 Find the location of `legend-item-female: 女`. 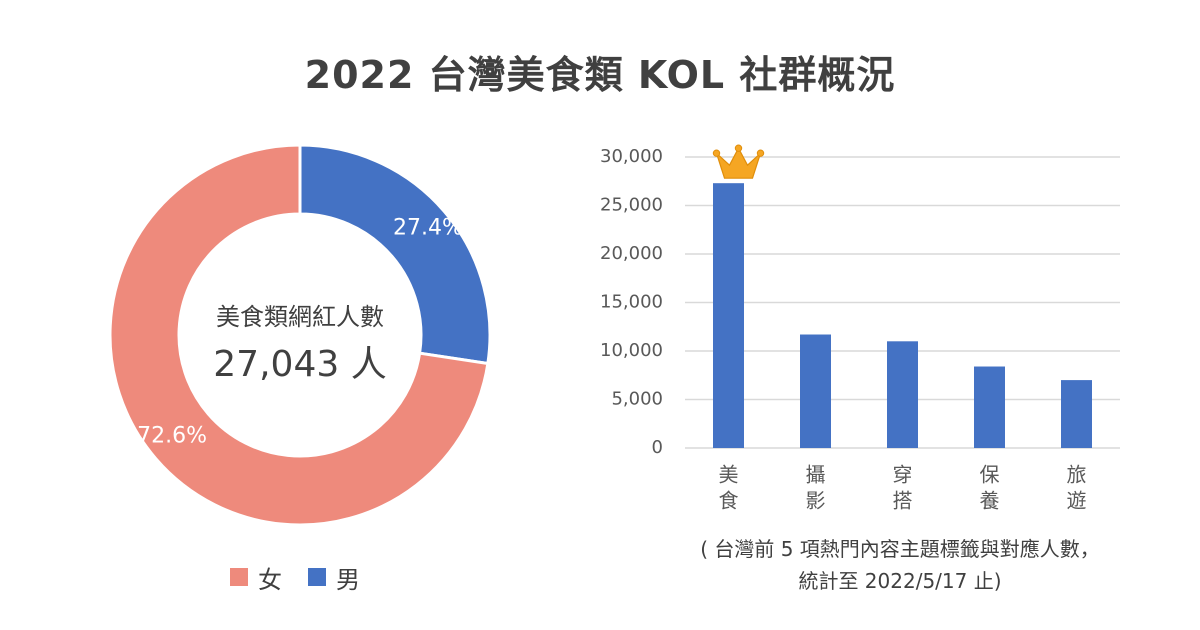

legend-item-female: 女 is located at coordinates (256, 577).